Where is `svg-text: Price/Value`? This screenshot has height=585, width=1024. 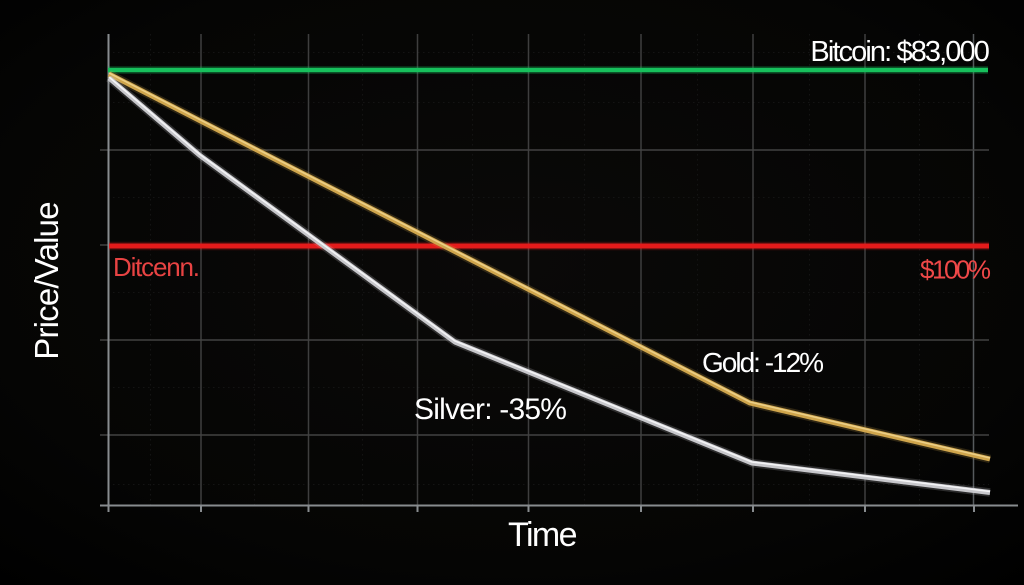 svg-text: Price/Value is located at coordinates (46, 281).